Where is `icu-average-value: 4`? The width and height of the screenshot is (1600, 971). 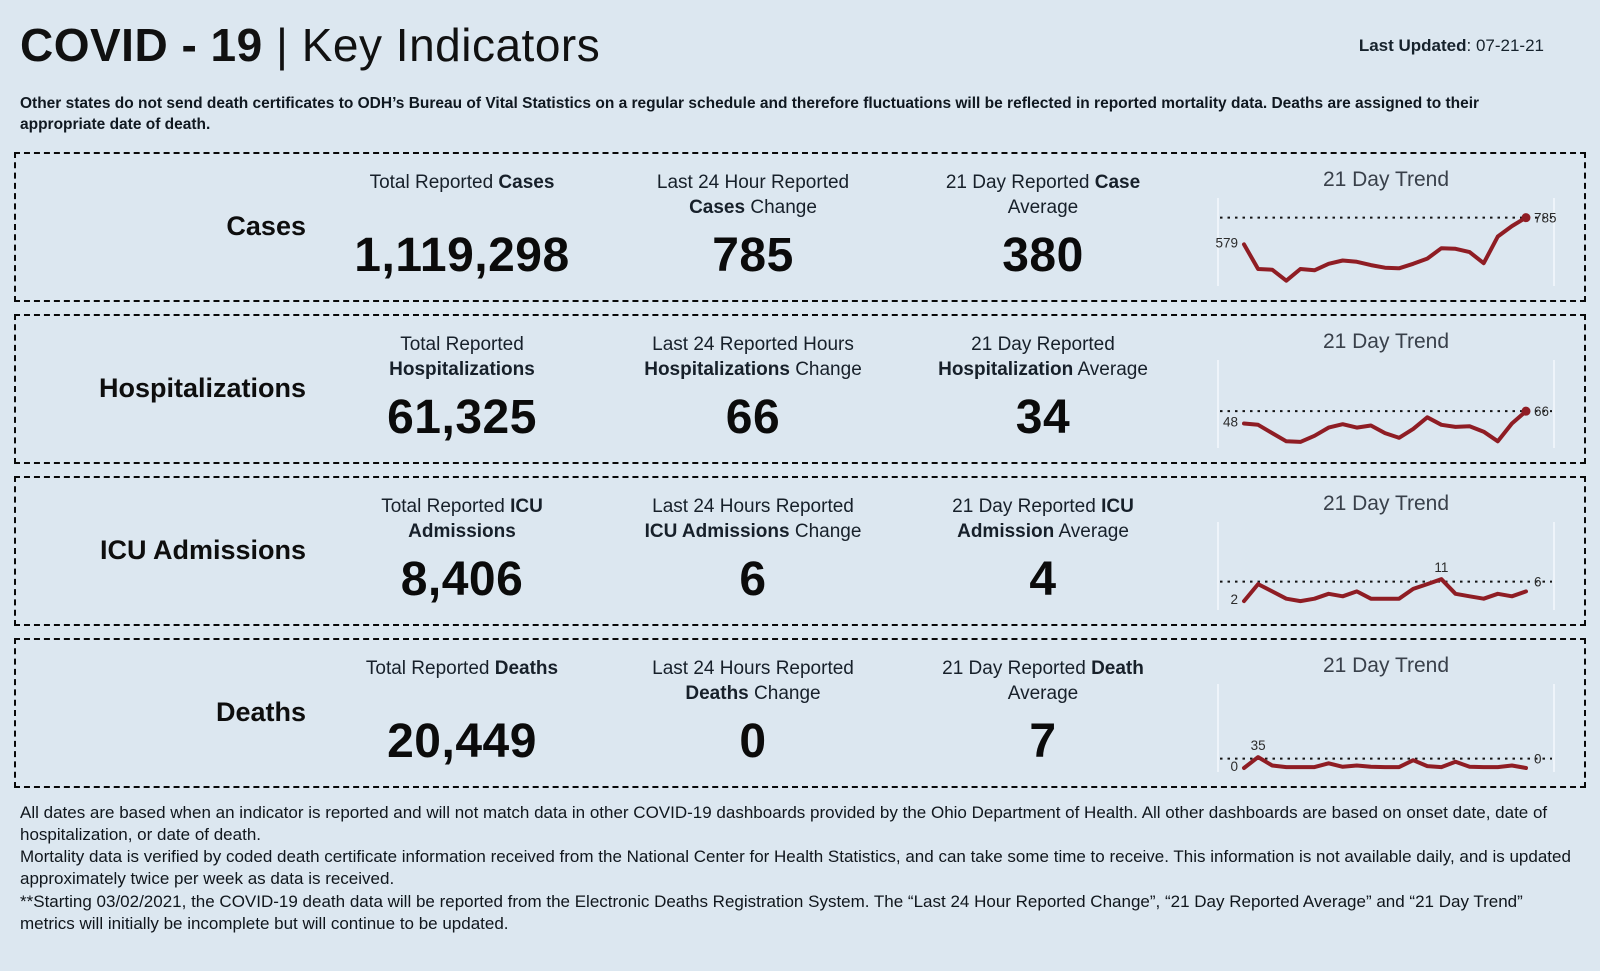 icu-average-value: 4 is located at coordinates (1043, 579).